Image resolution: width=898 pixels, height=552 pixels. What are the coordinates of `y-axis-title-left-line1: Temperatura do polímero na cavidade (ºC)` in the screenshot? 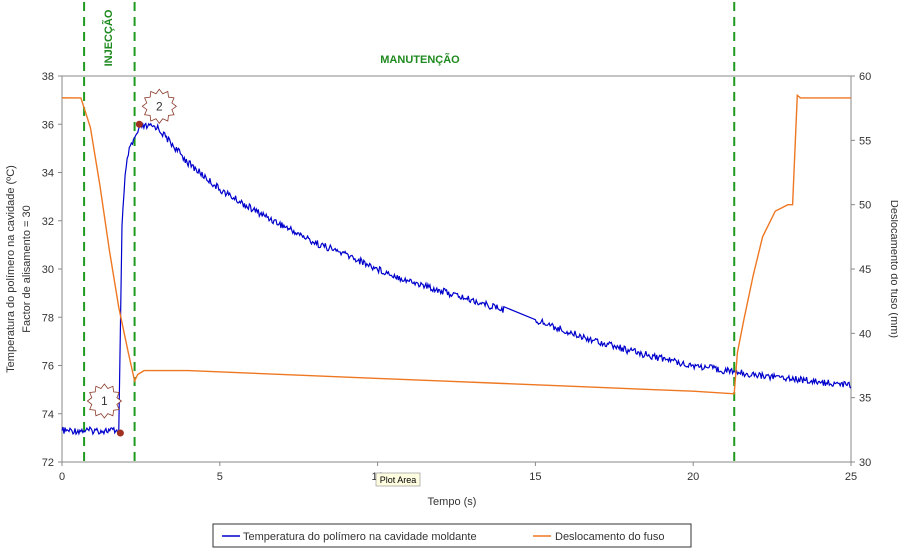 It's located at (11, 269).